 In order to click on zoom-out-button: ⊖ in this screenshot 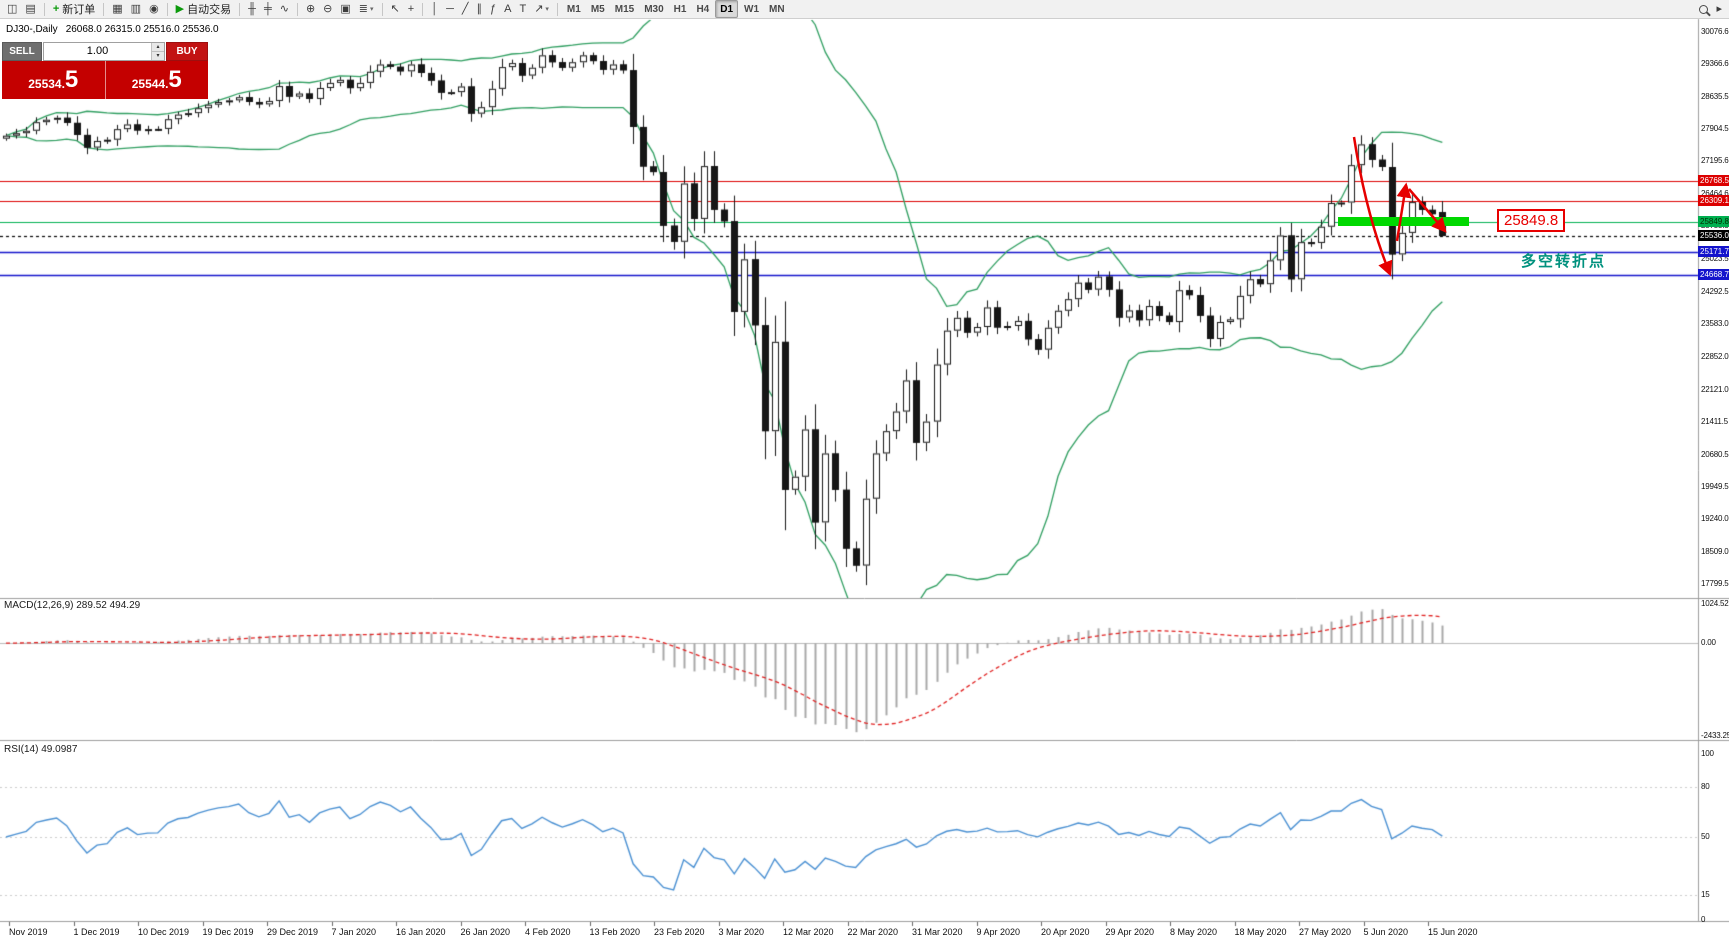, I will do `click(327, 9)`.